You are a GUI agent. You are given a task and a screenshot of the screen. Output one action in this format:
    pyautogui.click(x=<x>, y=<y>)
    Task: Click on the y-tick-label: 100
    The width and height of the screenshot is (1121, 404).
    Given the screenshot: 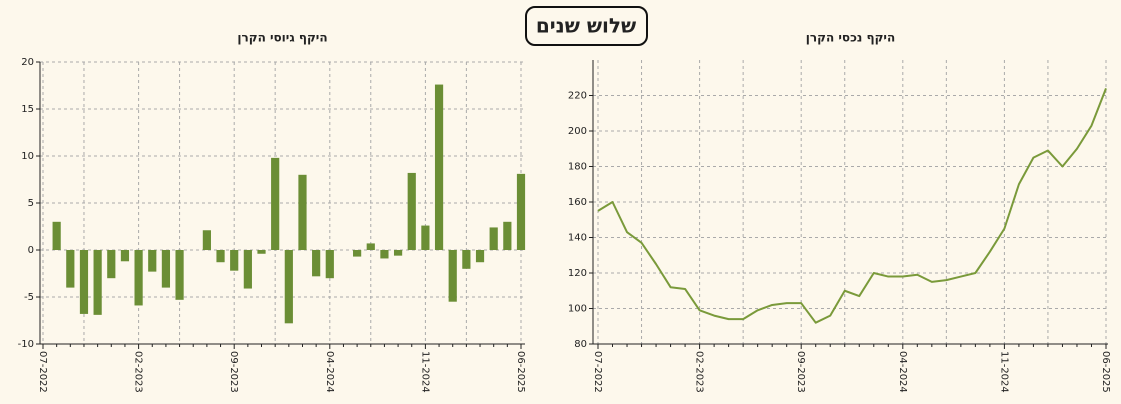 What is the action you would take?
    pyautogui.click(x=577, y=309)
    